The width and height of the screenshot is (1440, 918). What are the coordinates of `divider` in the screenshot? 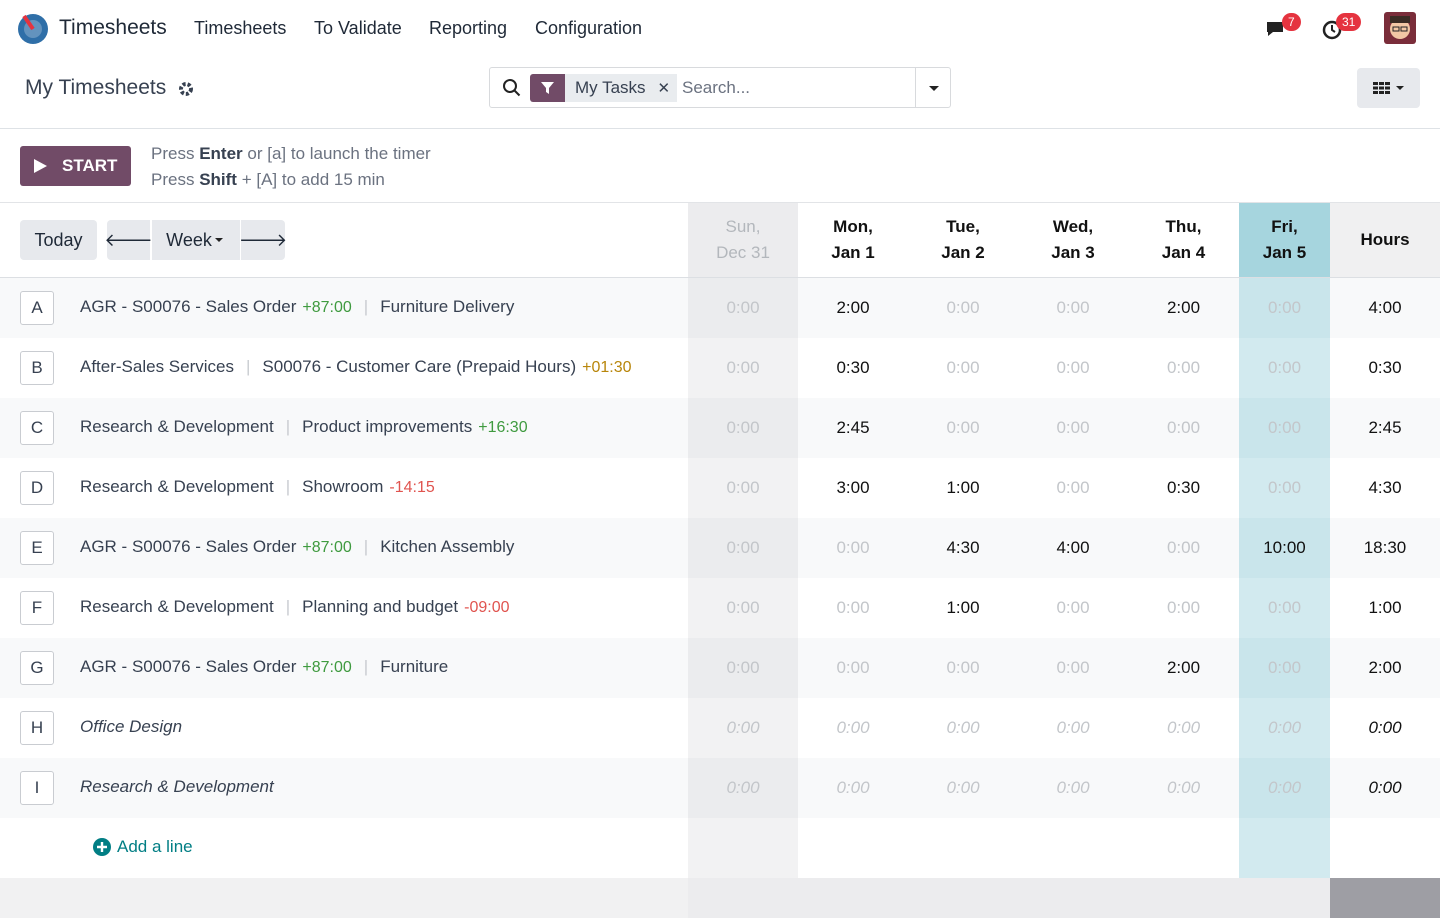 It's located at (720, 128).